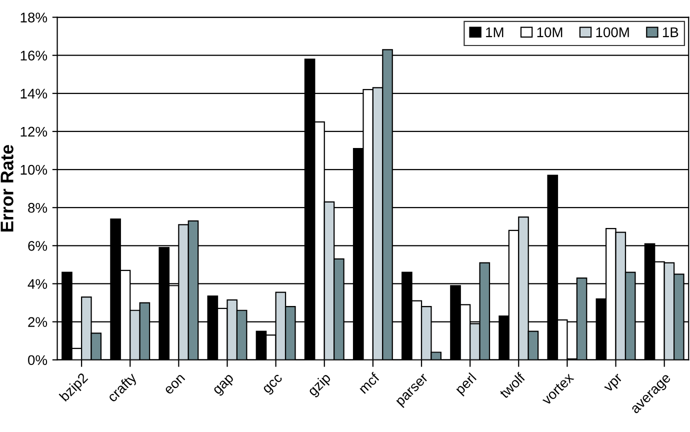 Image resolution: width=690 pixels, height=432 pixels. I want to click on y-tick-label: 10%, so click(34, 169).